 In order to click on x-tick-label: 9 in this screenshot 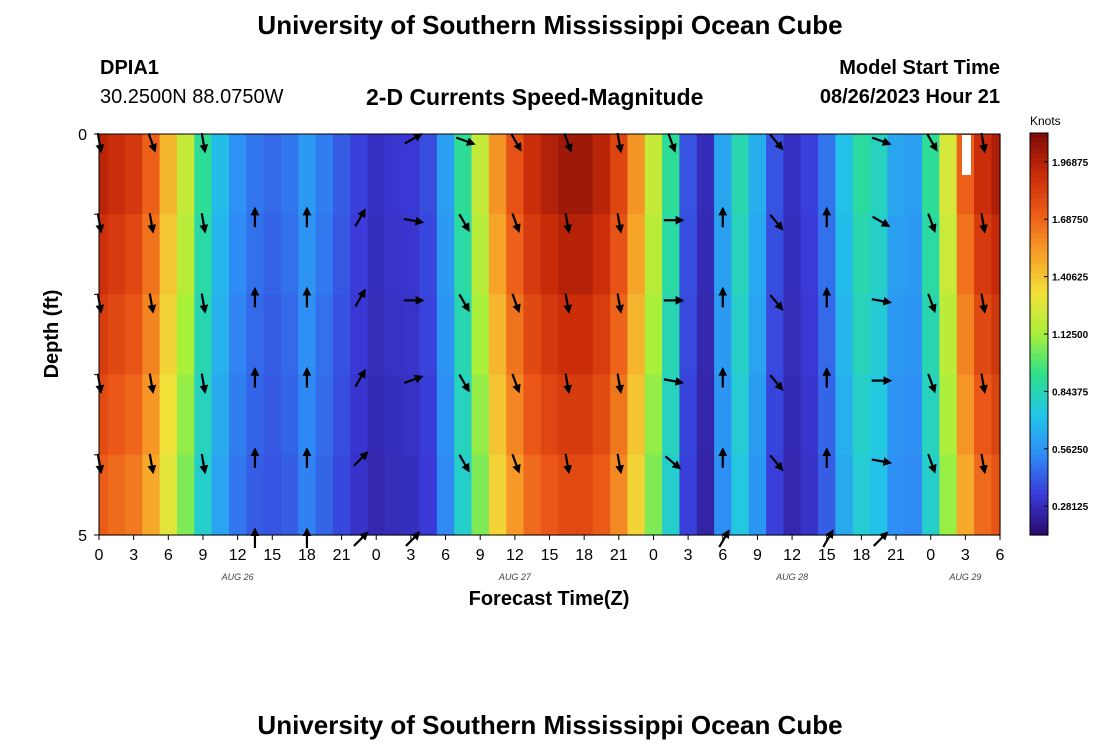, I will do `click(757, 555)`.